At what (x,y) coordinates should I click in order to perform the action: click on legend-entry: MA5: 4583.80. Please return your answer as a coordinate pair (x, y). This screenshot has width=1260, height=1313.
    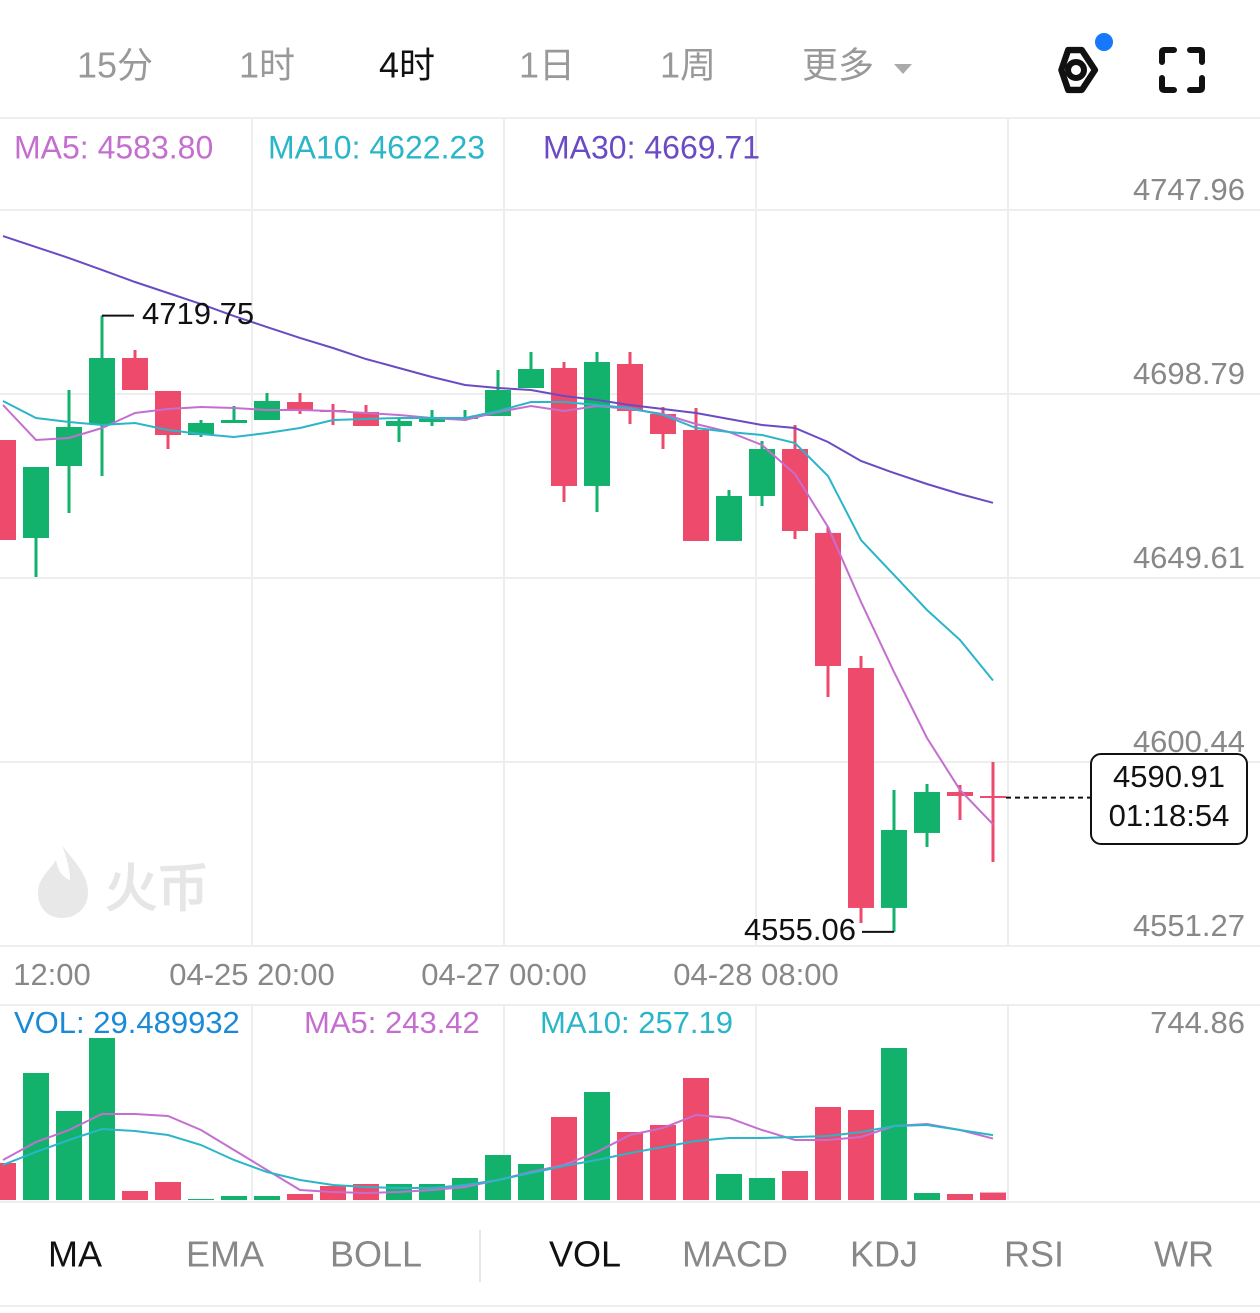
    Looking at the image, I should click on (113, 147).